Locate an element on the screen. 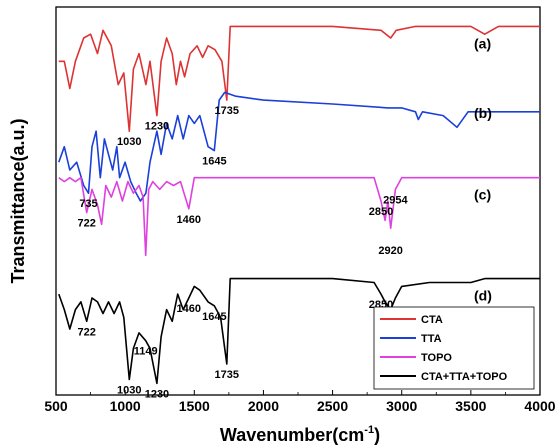 This screenshot has width=560, height=448. x-tick-label: 500 is located at coordinates (56, 406).